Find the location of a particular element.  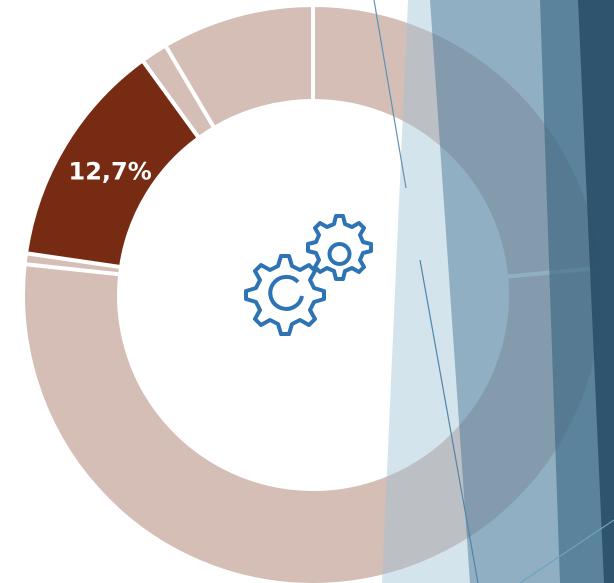

donut-segment is located at coordinates (238, 66).